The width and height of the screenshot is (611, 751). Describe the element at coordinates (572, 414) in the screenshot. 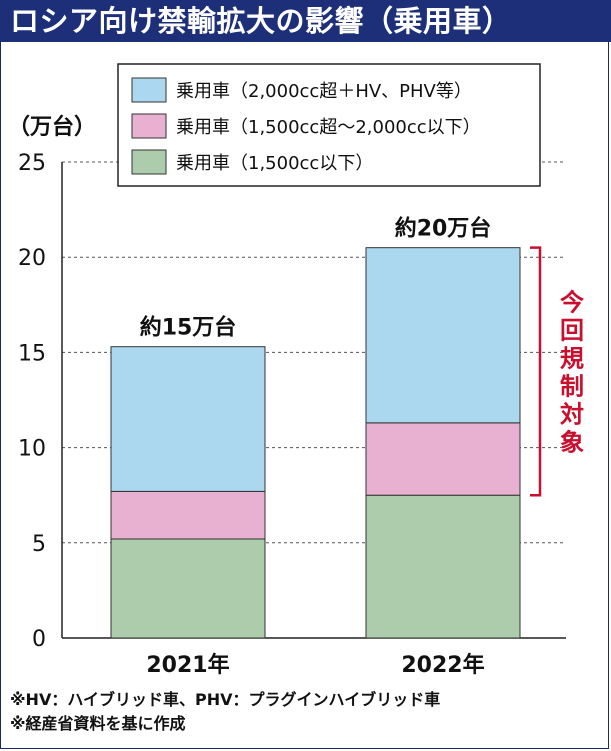

I see `bracket-label-char: 対` at that location.